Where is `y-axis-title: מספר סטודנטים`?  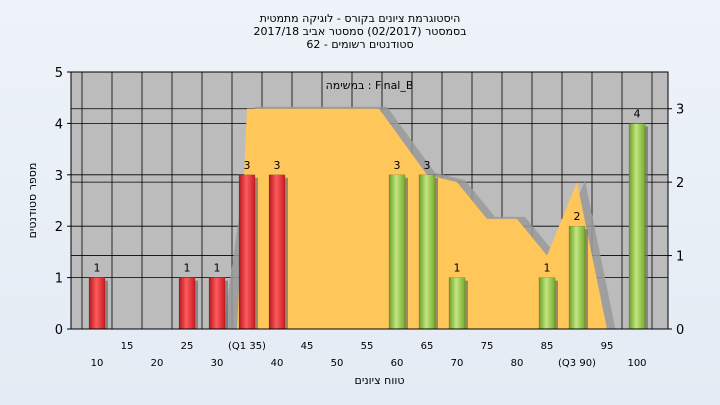
y-axis-title: מספר סטודנטים is located at coordinates (32, 201).